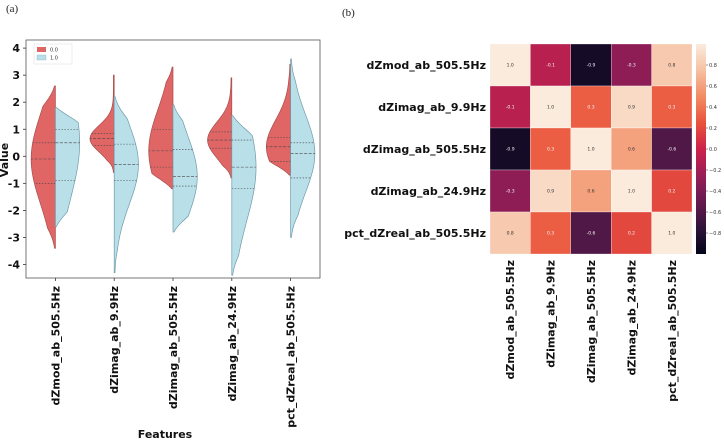  Describe the element at coordinates (16, 129) in the screenshot. I see `y-tick-label: 1` at that location.